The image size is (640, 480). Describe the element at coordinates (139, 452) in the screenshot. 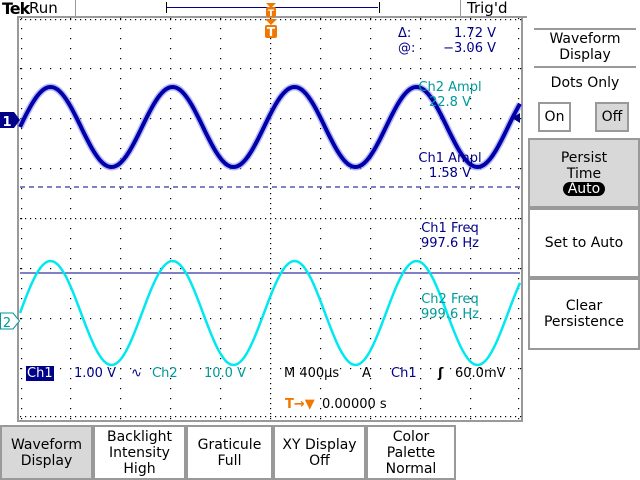

I see `bottom-menu-backlight-intensity: Backlight Intensity High` at that location.